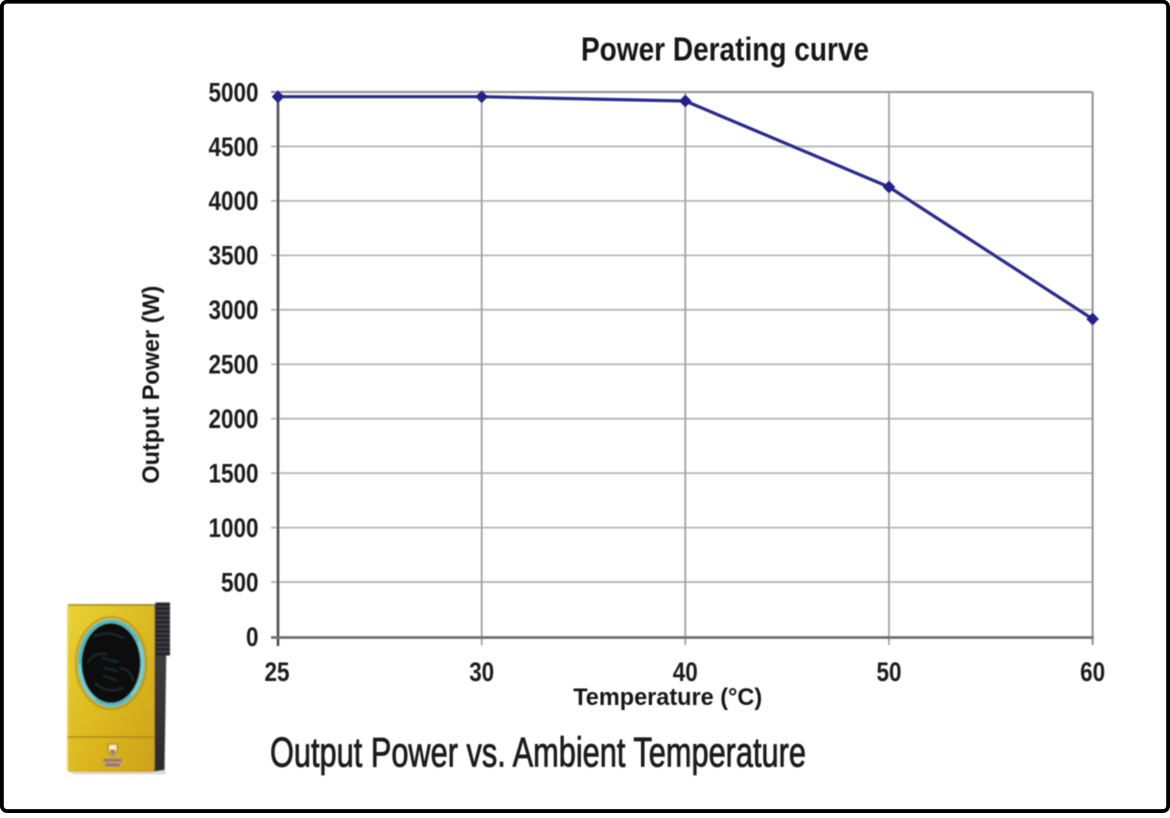 This screenshot has width=1170, height=818. Describe the element at coordinates (234, 92) in the screenshot. I see `svg-text: 5000` at that location.